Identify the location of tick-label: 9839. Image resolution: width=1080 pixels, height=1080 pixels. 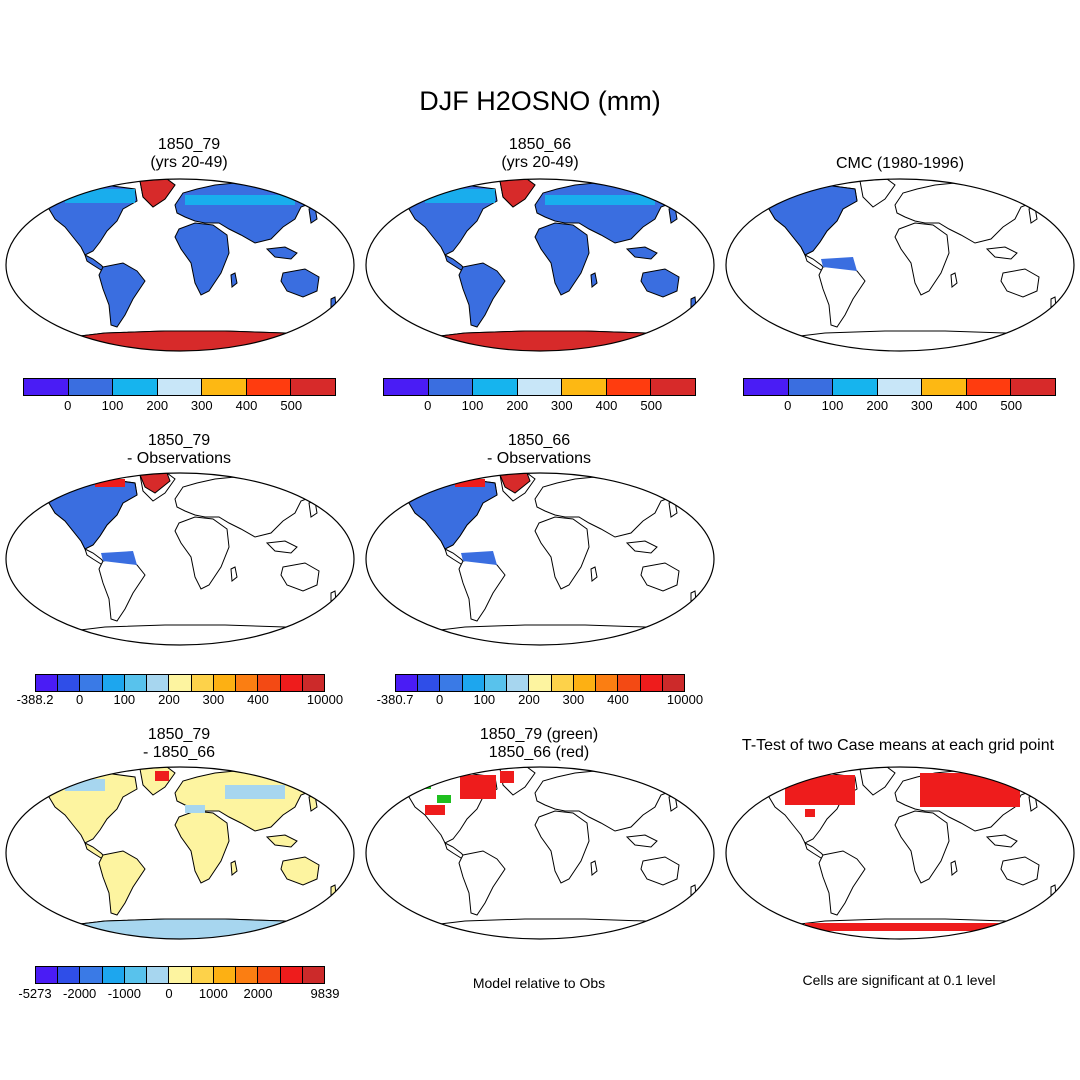
(325, 993).